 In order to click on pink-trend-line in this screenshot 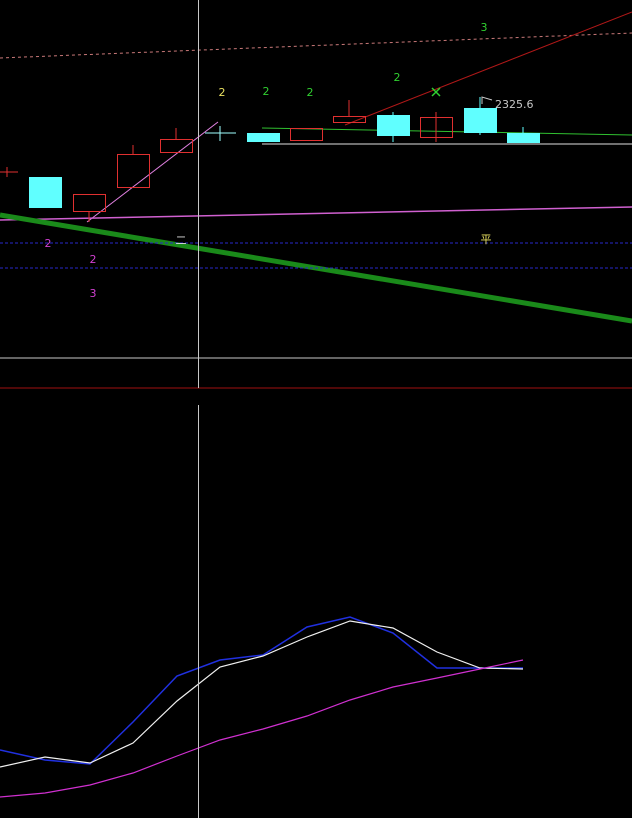, I will do `click(152, 172)`.